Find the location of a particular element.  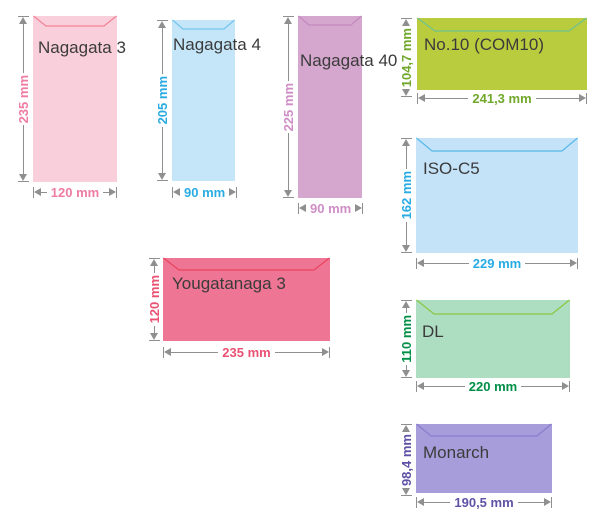

envelope-shape-nagagata-40: Nagagata 40 is located at coordinates (347, 106).